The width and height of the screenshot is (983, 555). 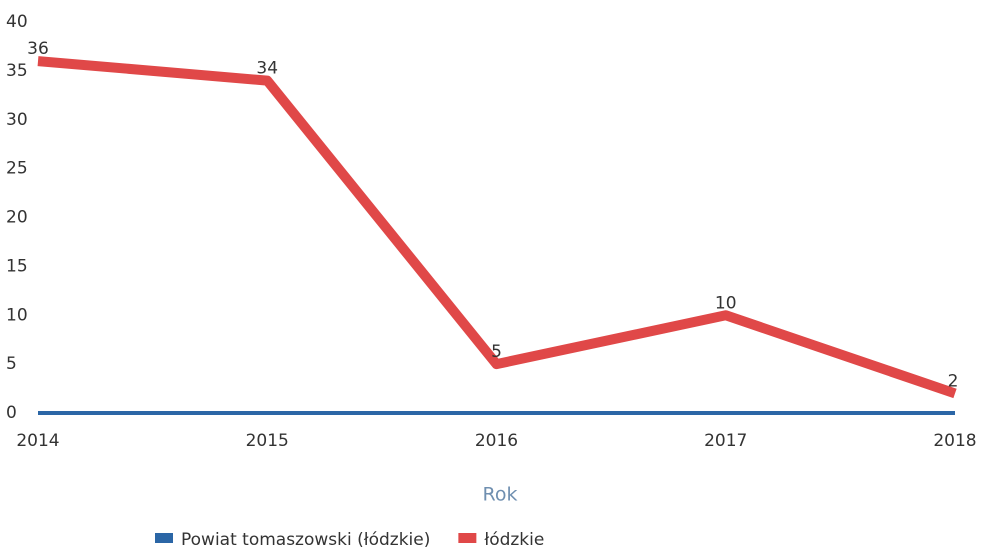 I want to click on x-tick-label: 2014, so click(x=37, y=441).